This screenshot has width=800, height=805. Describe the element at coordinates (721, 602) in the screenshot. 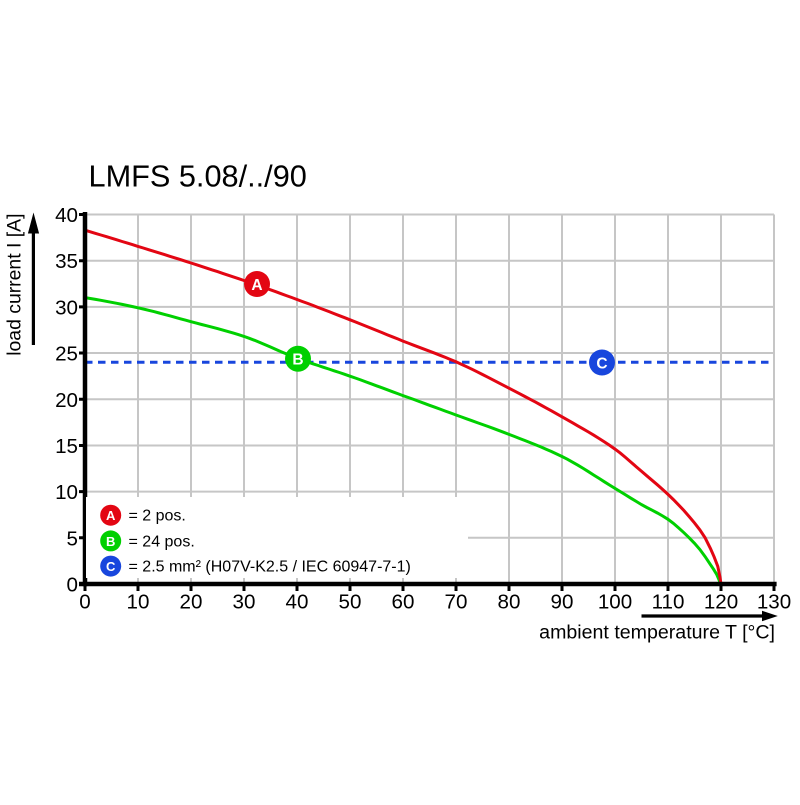

I see `svg-text: 120` at that location.